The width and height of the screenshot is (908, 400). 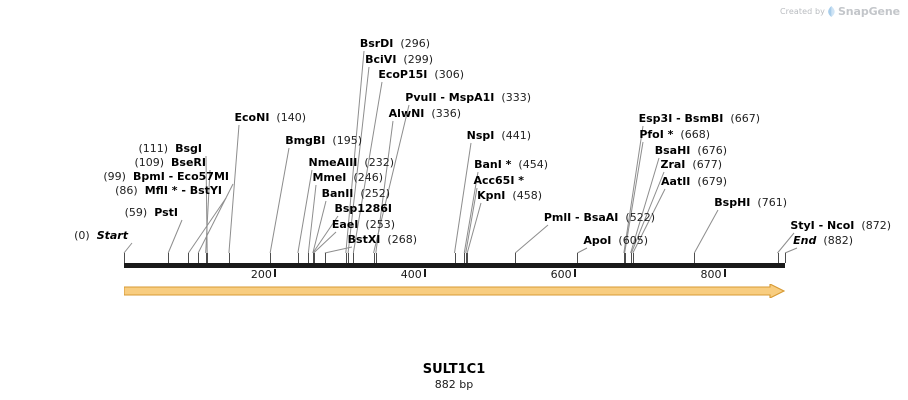 I want to click on leader-line-bmgBI, so click(x=279, y=200).